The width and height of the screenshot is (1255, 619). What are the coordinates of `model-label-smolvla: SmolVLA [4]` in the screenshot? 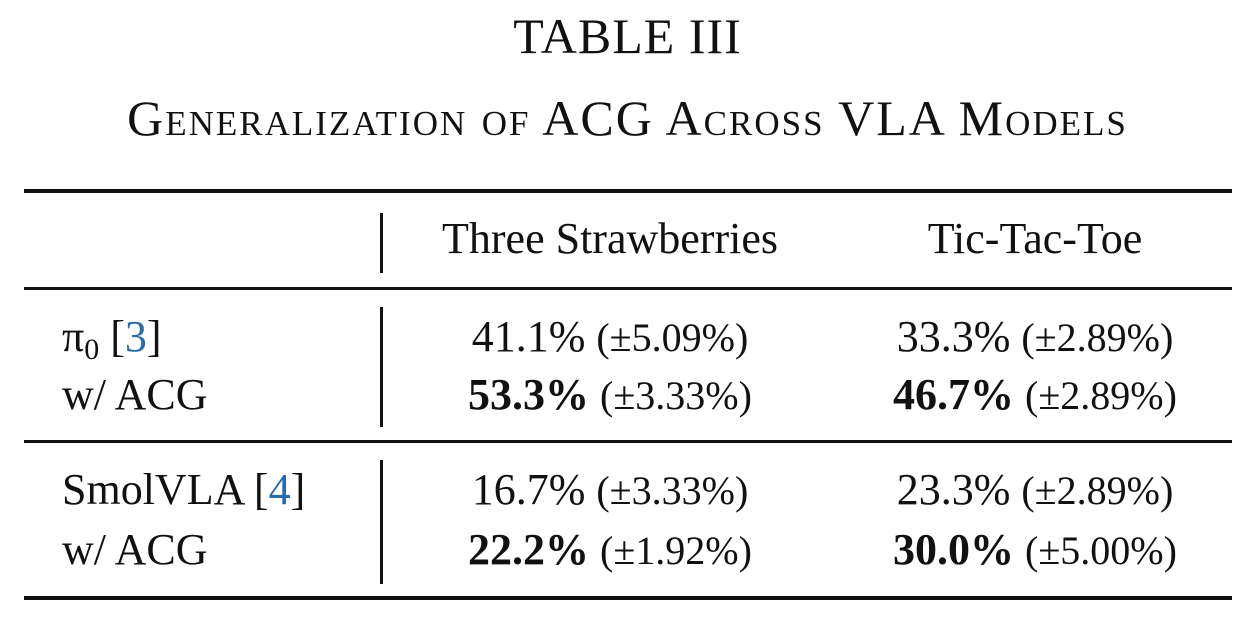 It's located at (183, 490).